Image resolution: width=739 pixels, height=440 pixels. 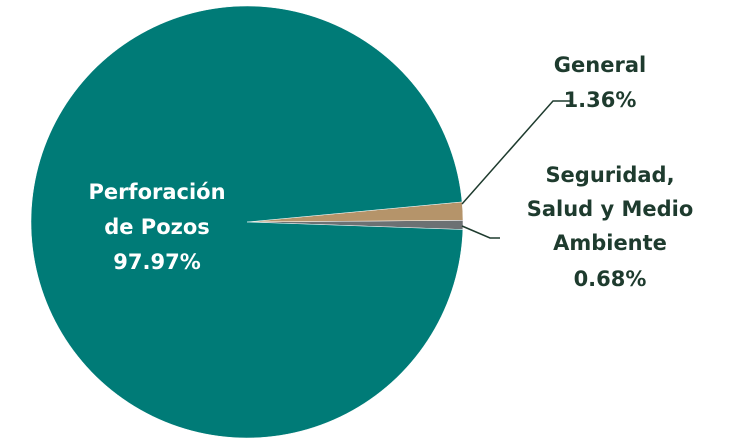 I want to click on slice-label: Perforación de Pozos, so click(x=157, y=209).